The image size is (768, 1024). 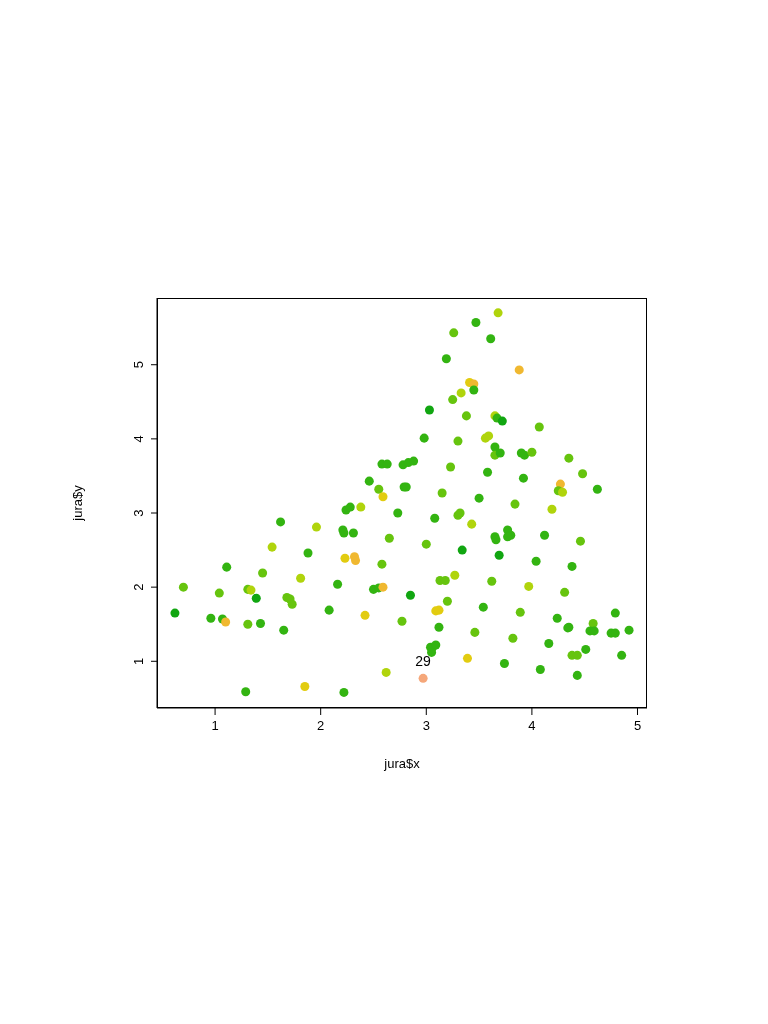 I want to click on x-axis-title: jura$x, so click(x=402, y=763).